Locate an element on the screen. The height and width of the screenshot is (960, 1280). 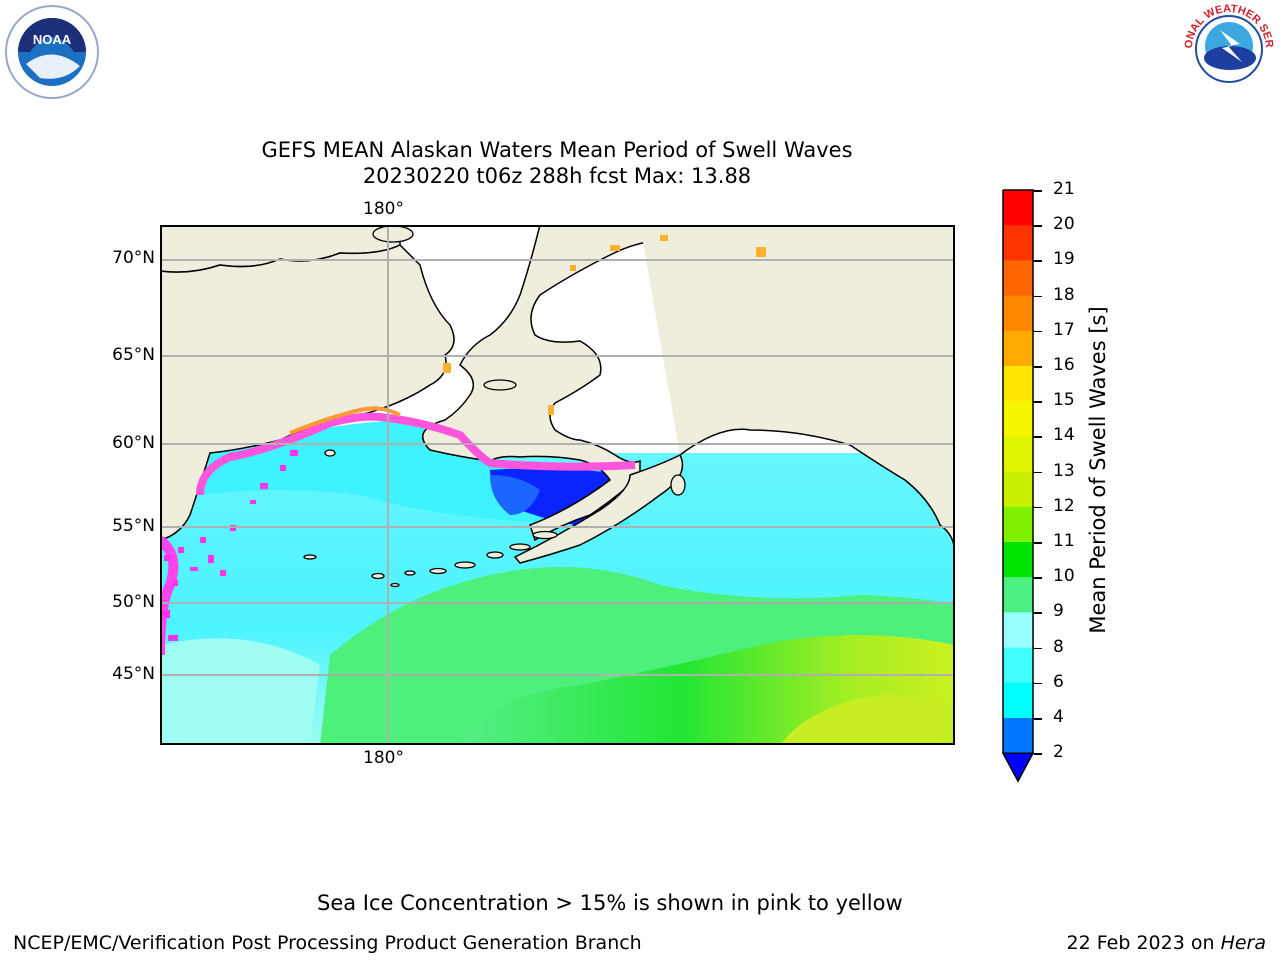
colorbar-tick-label: 11 is located at coordinates (1064, 541).